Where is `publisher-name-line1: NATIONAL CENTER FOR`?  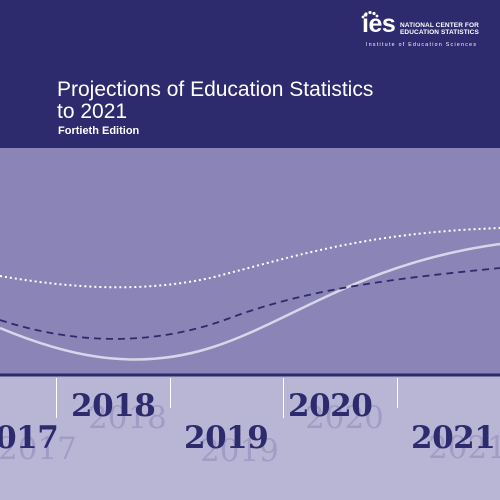 publisher-name-line1: NATIONAL CENTER FOR is located at coordinates (439, 25).